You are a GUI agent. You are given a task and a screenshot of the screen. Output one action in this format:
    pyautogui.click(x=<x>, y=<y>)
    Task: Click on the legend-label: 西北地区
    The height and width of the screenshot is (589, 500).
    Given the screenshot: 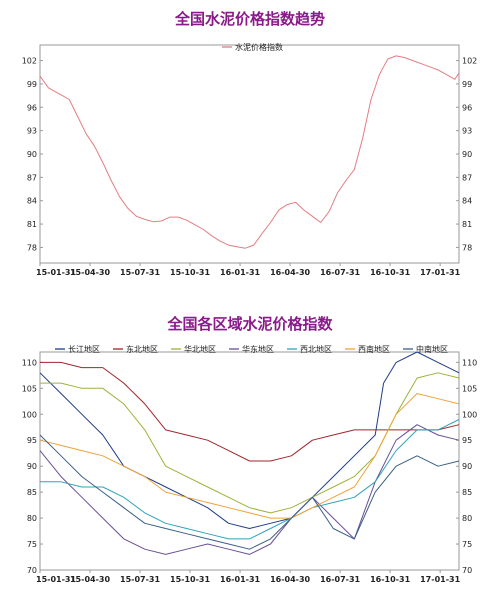 What is the action you would take?
    pyautogui.click(x=316, y=349)
    